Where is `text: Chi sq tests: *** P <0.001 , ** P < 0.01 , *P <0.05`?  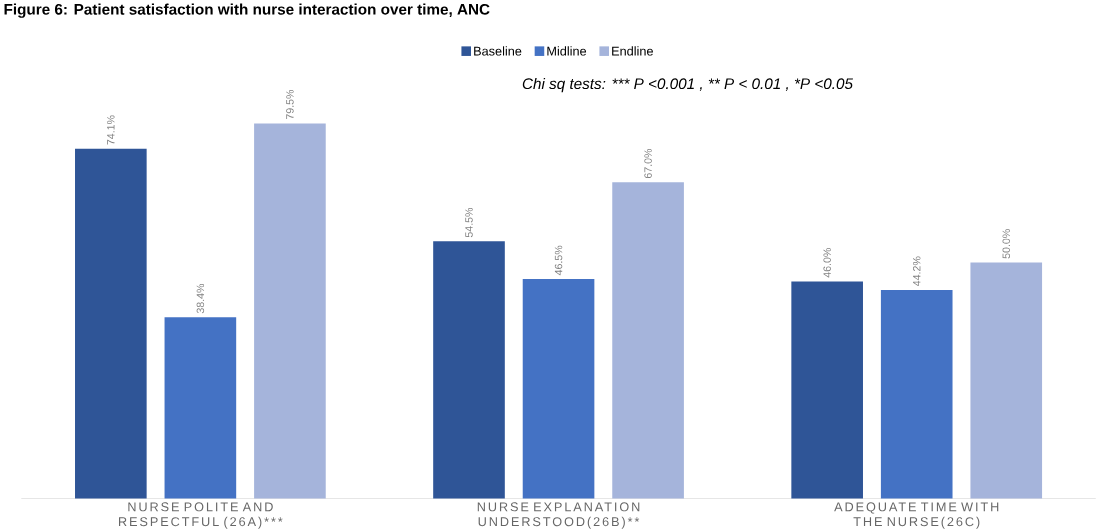 text: Chi sq tests: *** P <0.001 , ** P < 0.01 , *P <0.05 is located at coordinates (687, 85).